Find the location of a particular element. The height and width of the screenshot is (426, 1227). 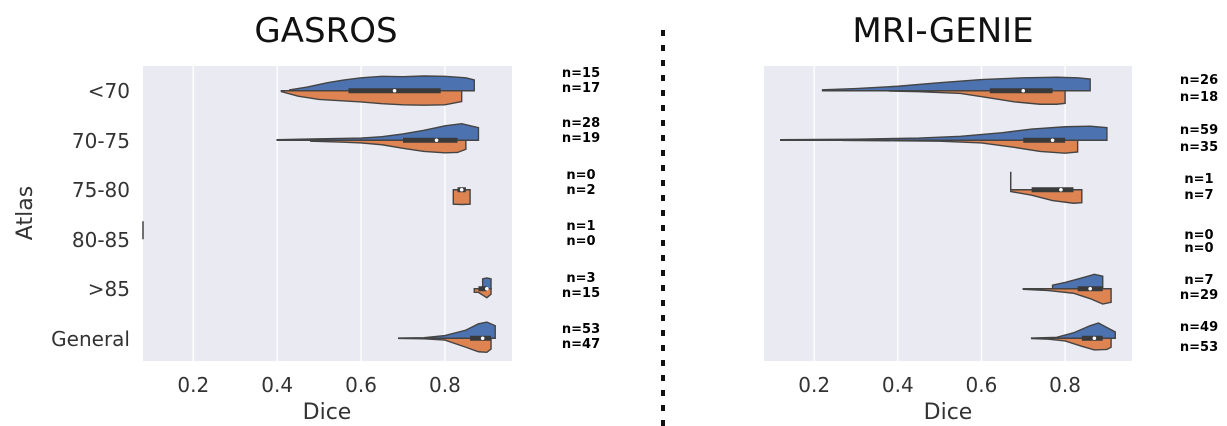

x-axis-label-gasros: Dice is located at coordinates (327, 412).